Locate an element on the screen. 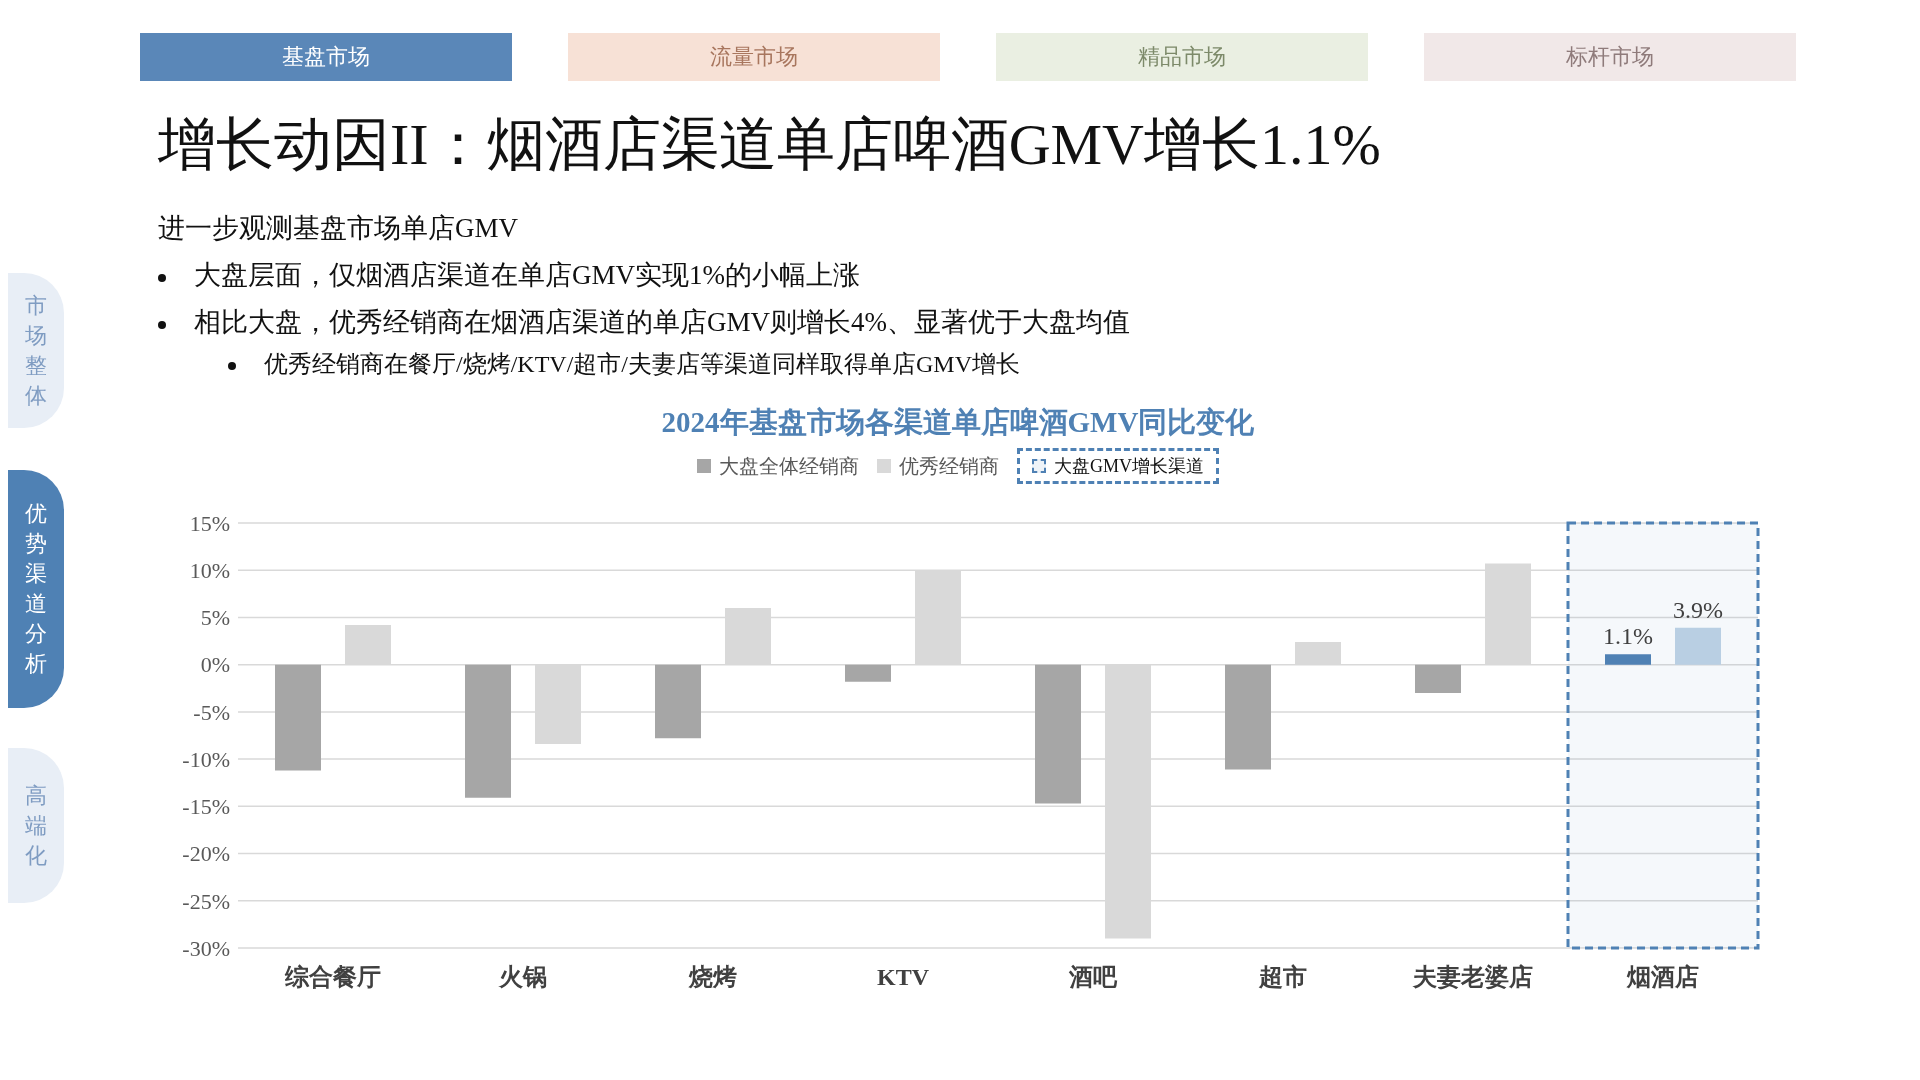 The height and width of the screenshot is (1080, 1920). y-tick-label: 10% is located at coordinates (209, 571).